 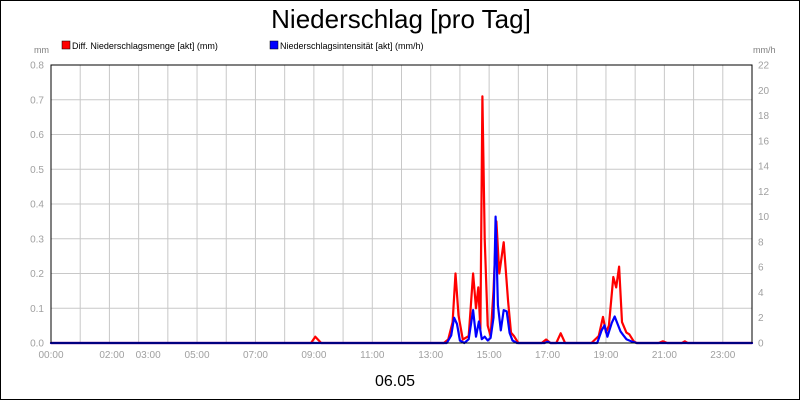 What do you see at coordinates (37, 309) in the screenshot?
I see `left-tick-label: 0.1` at bounding box center [37, 309].